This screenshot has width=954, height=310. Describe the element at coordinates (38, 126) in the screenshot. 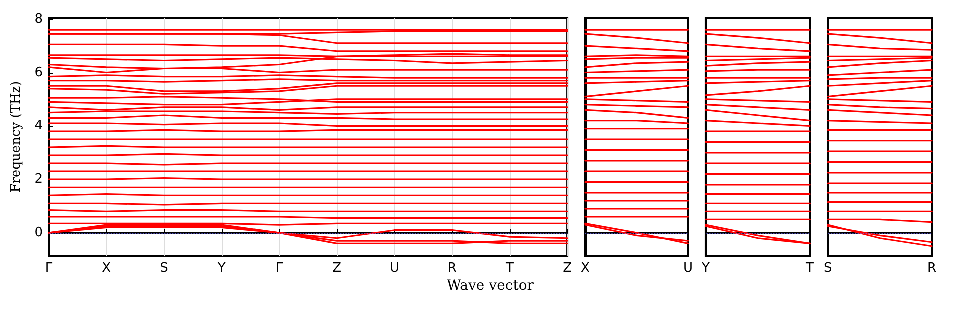

I see `y-tick-label: 4` at that location.